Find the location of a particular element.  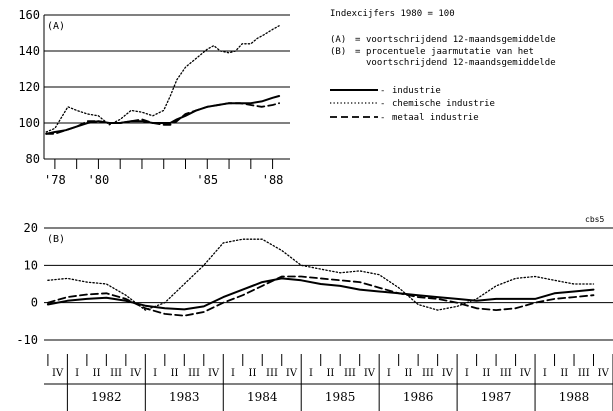

quarter-label-1988-III: III is located at coordinates (584, 373).